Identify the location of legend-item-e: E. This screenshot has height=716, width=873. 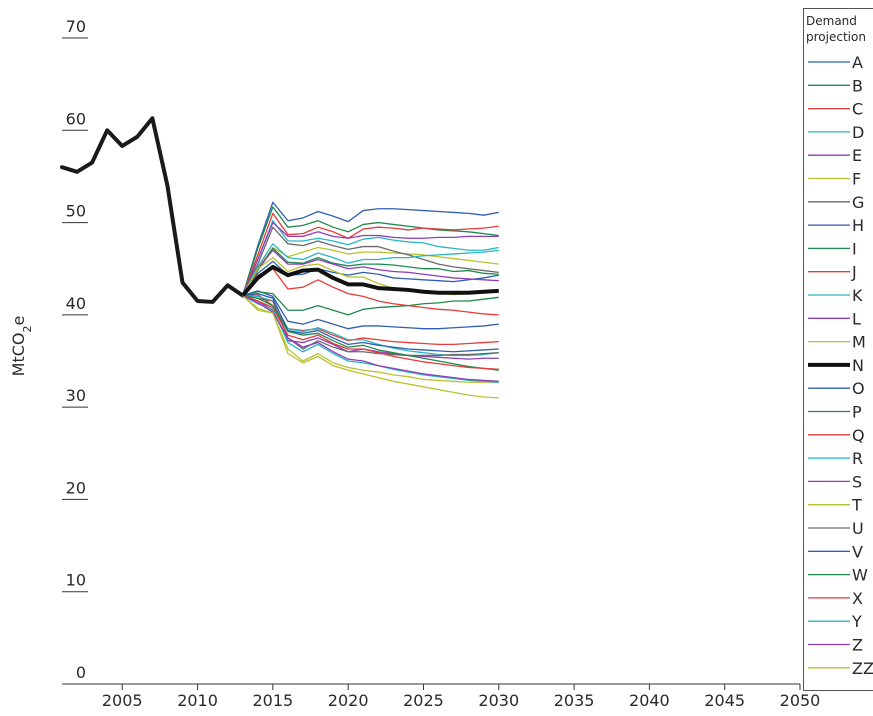
(835, 155).